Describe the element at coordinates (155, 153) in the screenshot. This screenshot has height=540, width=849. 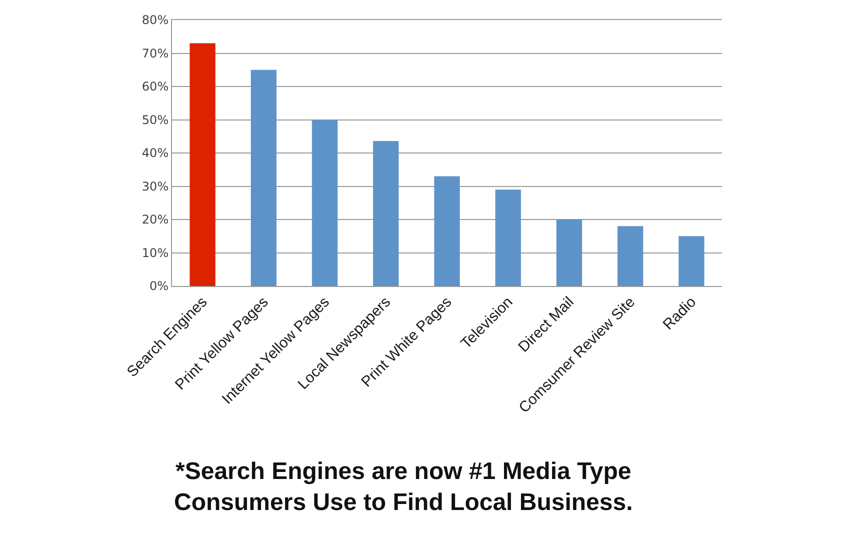
I see `y-tick-label: 40%` at that location.